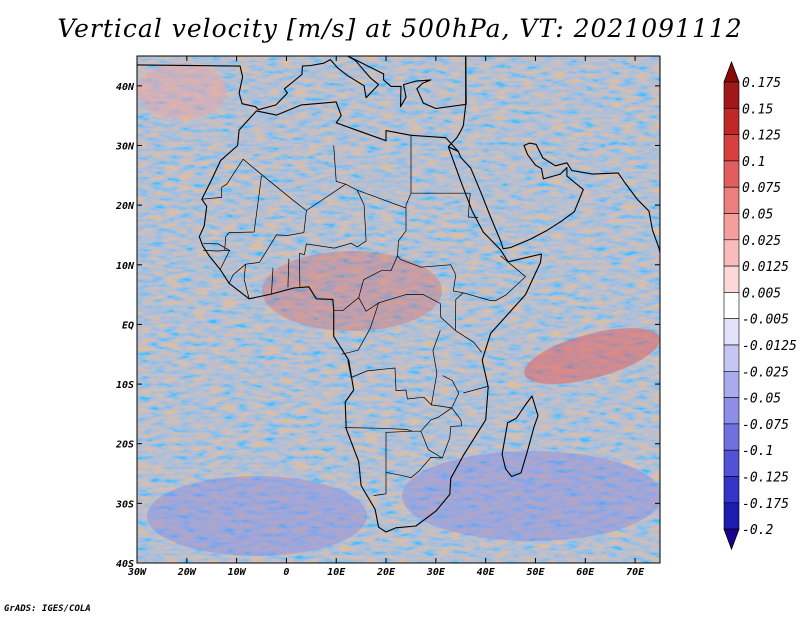  What do you see at coordinates (436, 572) in the screenshot?
I see `lon-tick-label: 30E` at bounding box center [436, 572].